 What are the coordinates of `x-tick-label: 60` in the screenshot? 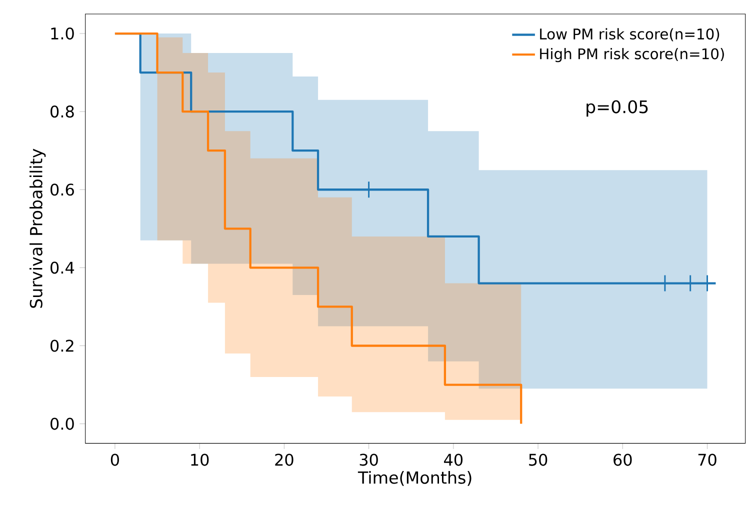 It's located at (623, 460).